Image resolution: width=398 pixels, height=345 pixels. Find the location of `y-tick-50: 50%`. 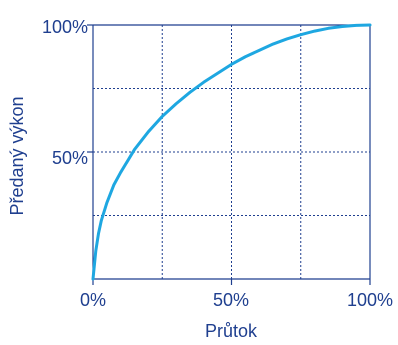

y-tick-50: 50% is located at coordinates (70, 158).